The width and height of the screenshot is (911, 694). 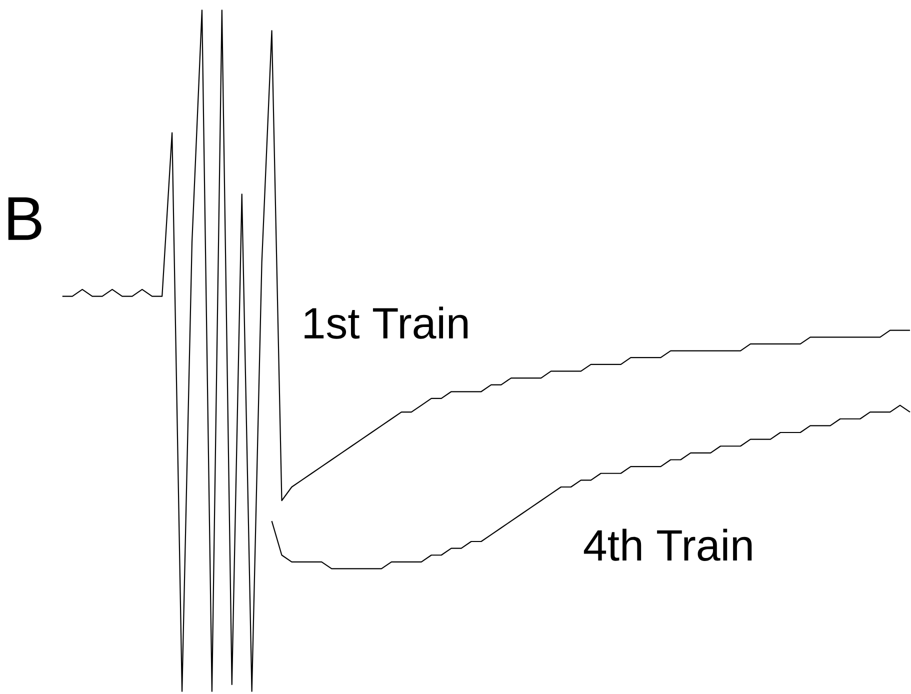 I want to click on series-label: 1st Train, so click(x=386, y=322).